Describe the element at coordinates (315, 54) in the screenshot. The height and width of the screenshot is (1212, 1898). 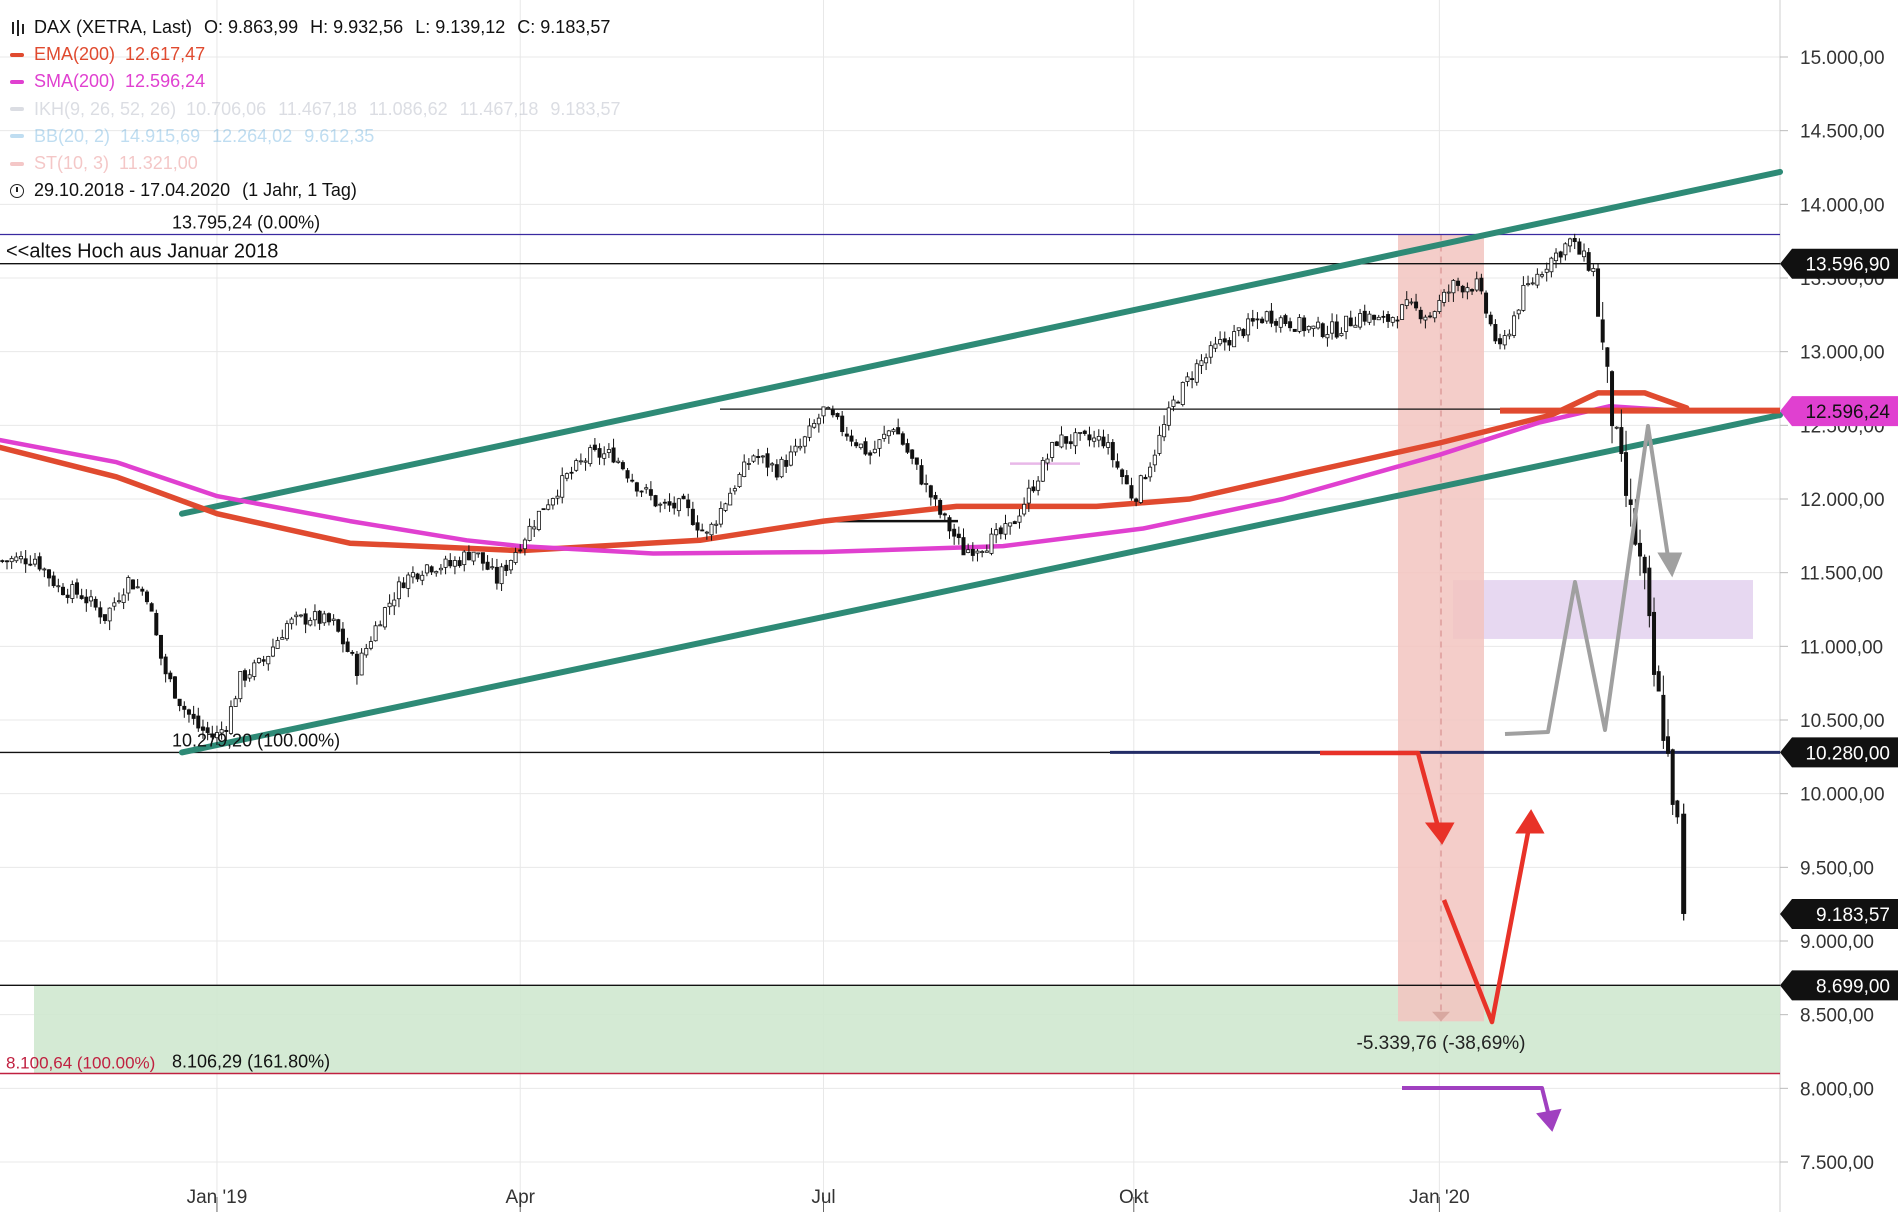
I see `legend-indicator-row: EMA(200) 12.617,47` at that location.